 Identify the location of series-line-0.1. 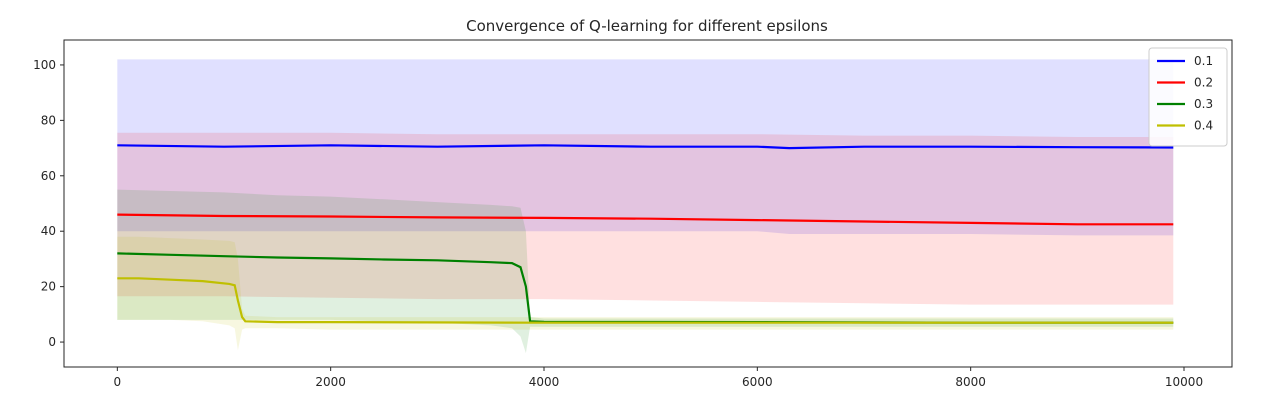
(645, 147).